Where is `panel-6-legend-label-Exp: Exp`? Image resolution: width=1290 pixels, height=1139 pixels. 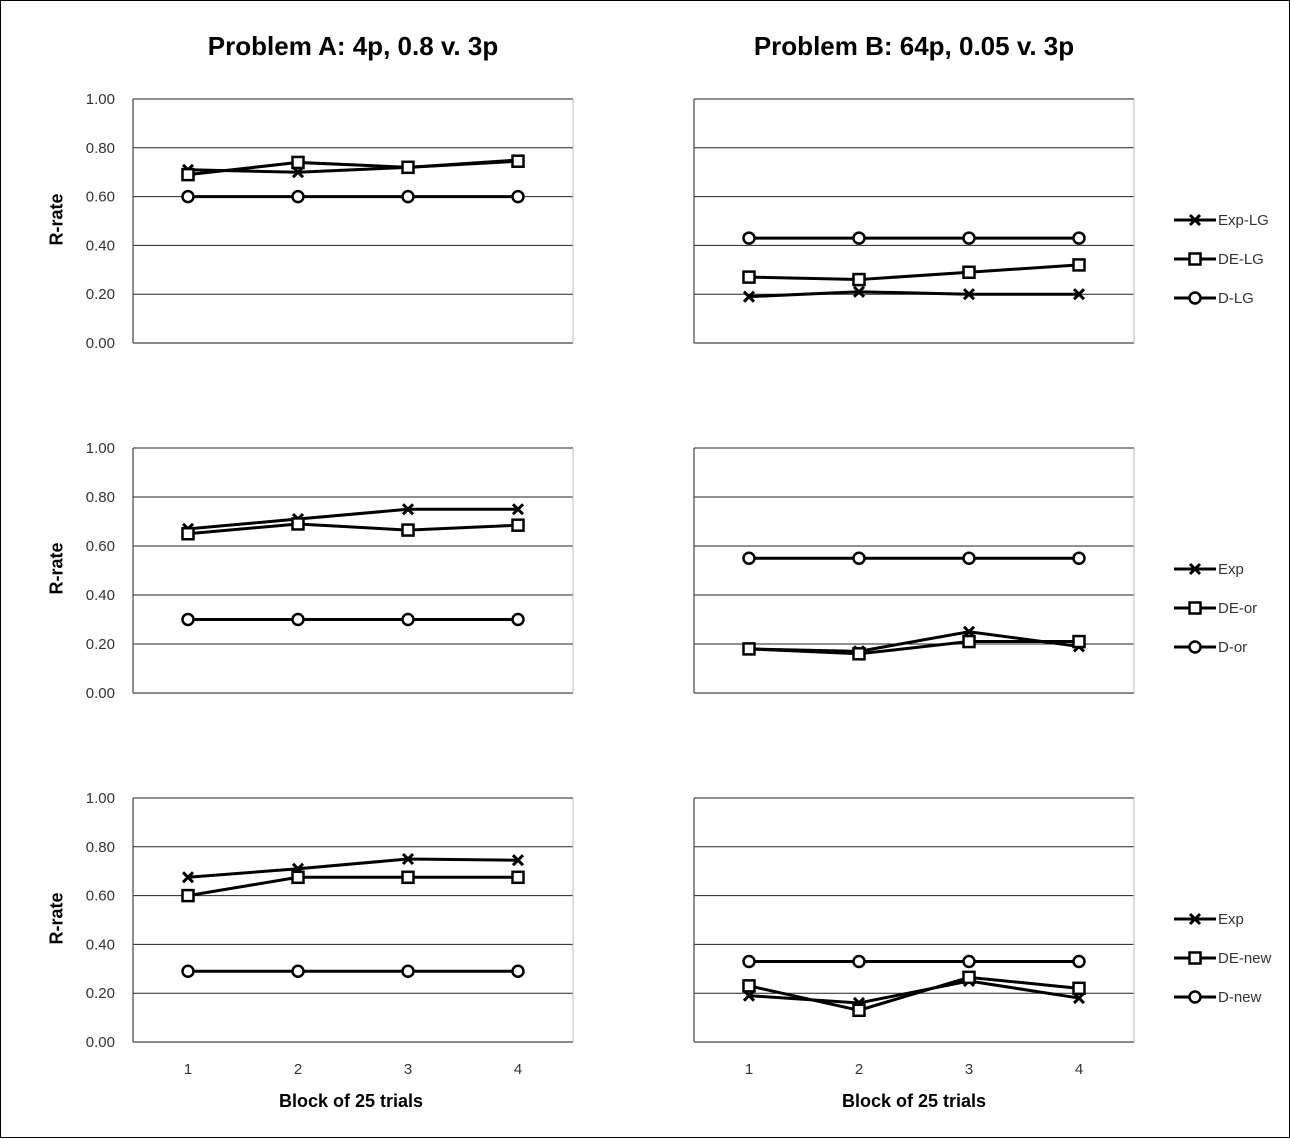
panel-6-legend-label-Exp: Exp is located at coordinates (1231, 919).